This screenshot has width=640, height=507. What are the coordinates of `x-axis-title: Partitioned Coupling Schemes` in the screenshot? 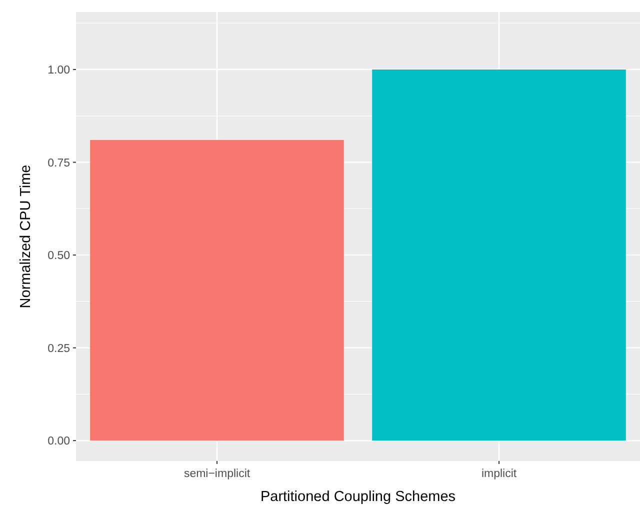 It's located at (358, 497).